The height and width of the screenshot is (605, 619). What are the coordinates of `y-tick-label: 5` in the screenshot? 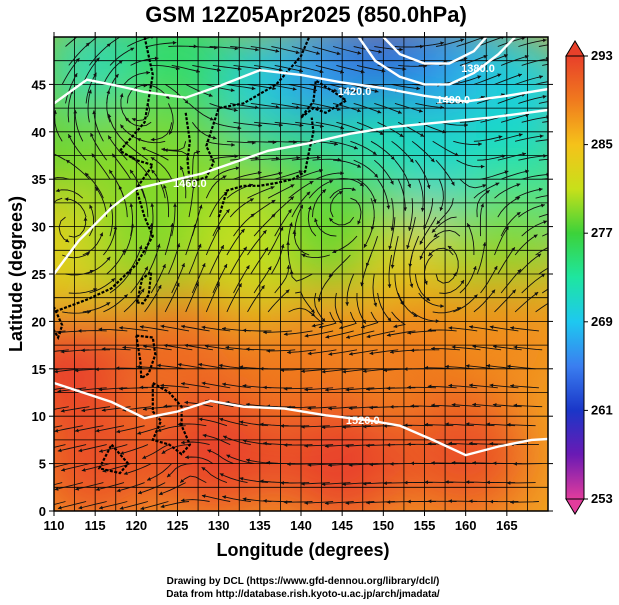 It's located at (42, 464).